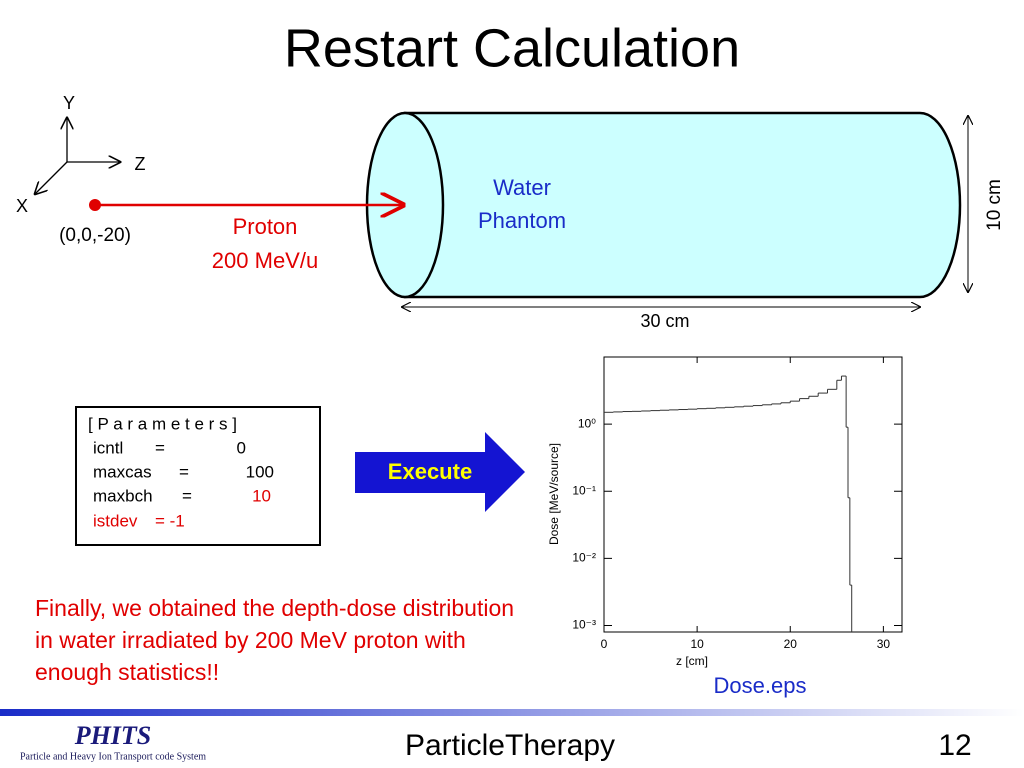 This screenshot has width=1024, height=768. Describe the element at coordinates (697, 644) in the screenshot. I see `x-tick-label: 10` at that location.